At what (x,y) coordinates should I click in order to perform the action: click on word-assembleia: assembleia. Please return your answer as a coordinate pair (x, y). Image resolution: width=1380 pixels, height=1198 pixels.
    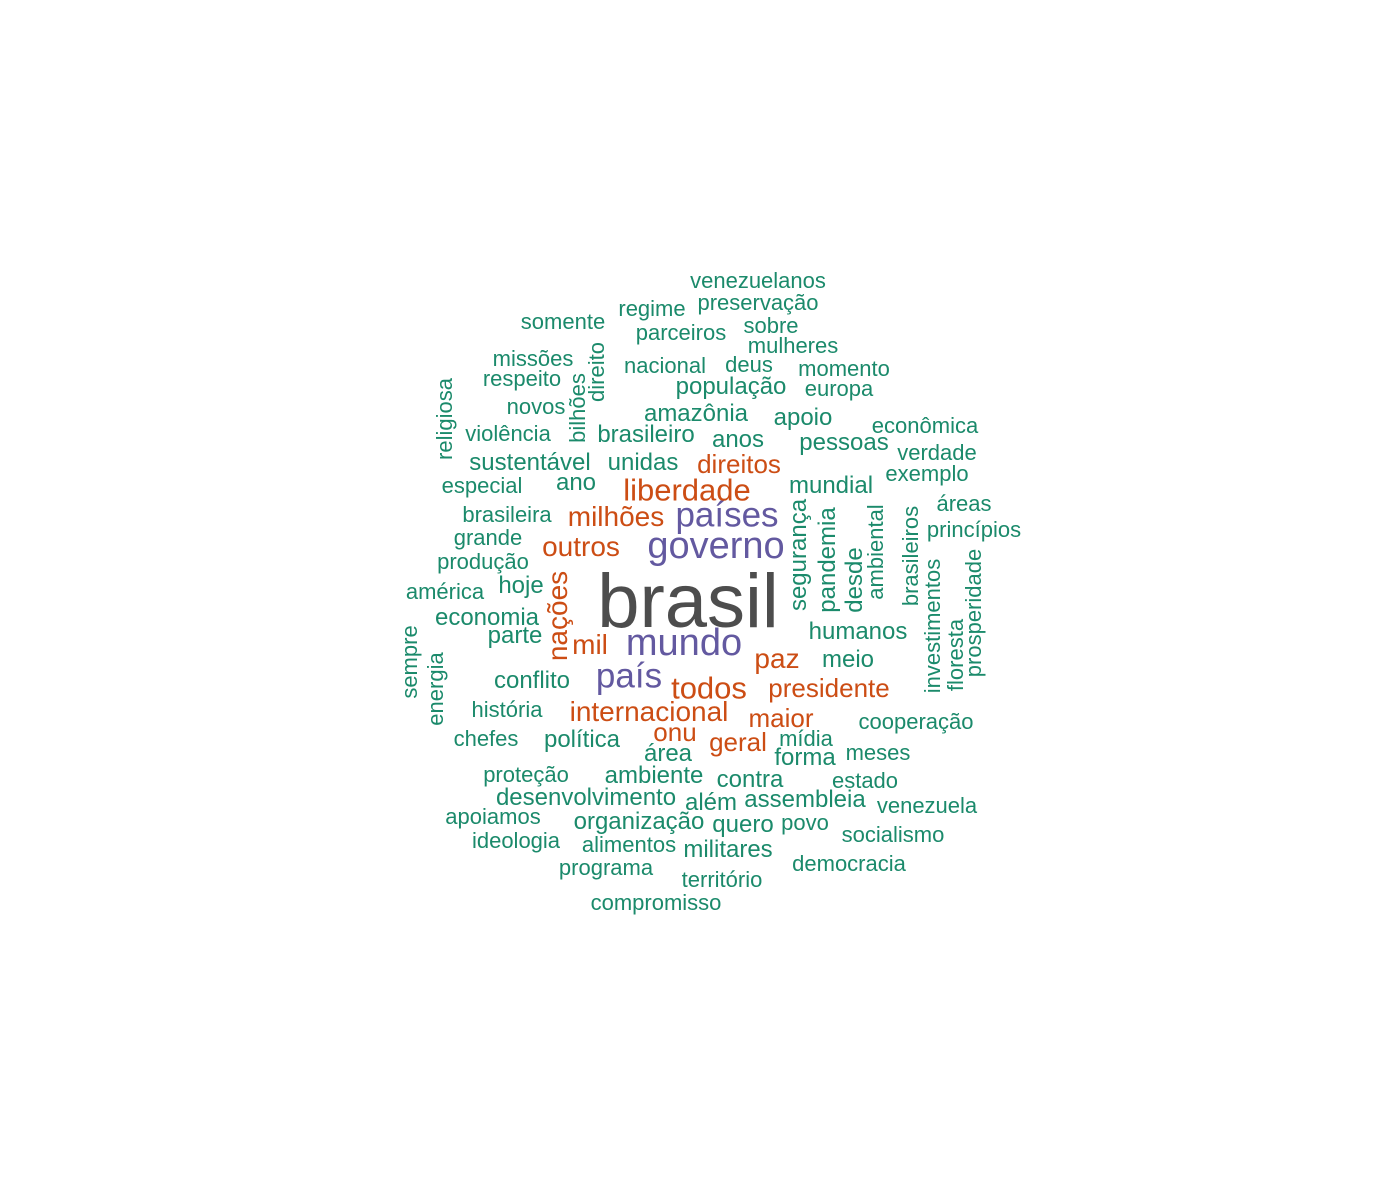
    Looking at the image, I should click on (805, 799).